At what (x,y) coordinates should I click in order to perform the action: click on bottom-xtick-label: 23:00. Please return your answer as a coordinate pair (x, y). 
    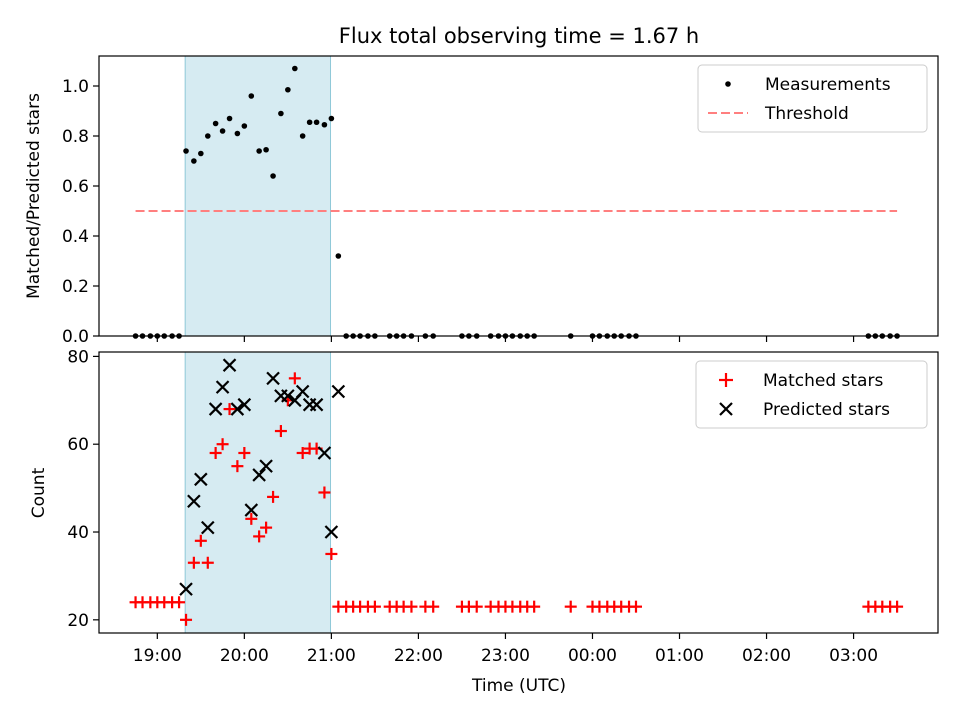
    Looking at the image, I should click on (505, 656).